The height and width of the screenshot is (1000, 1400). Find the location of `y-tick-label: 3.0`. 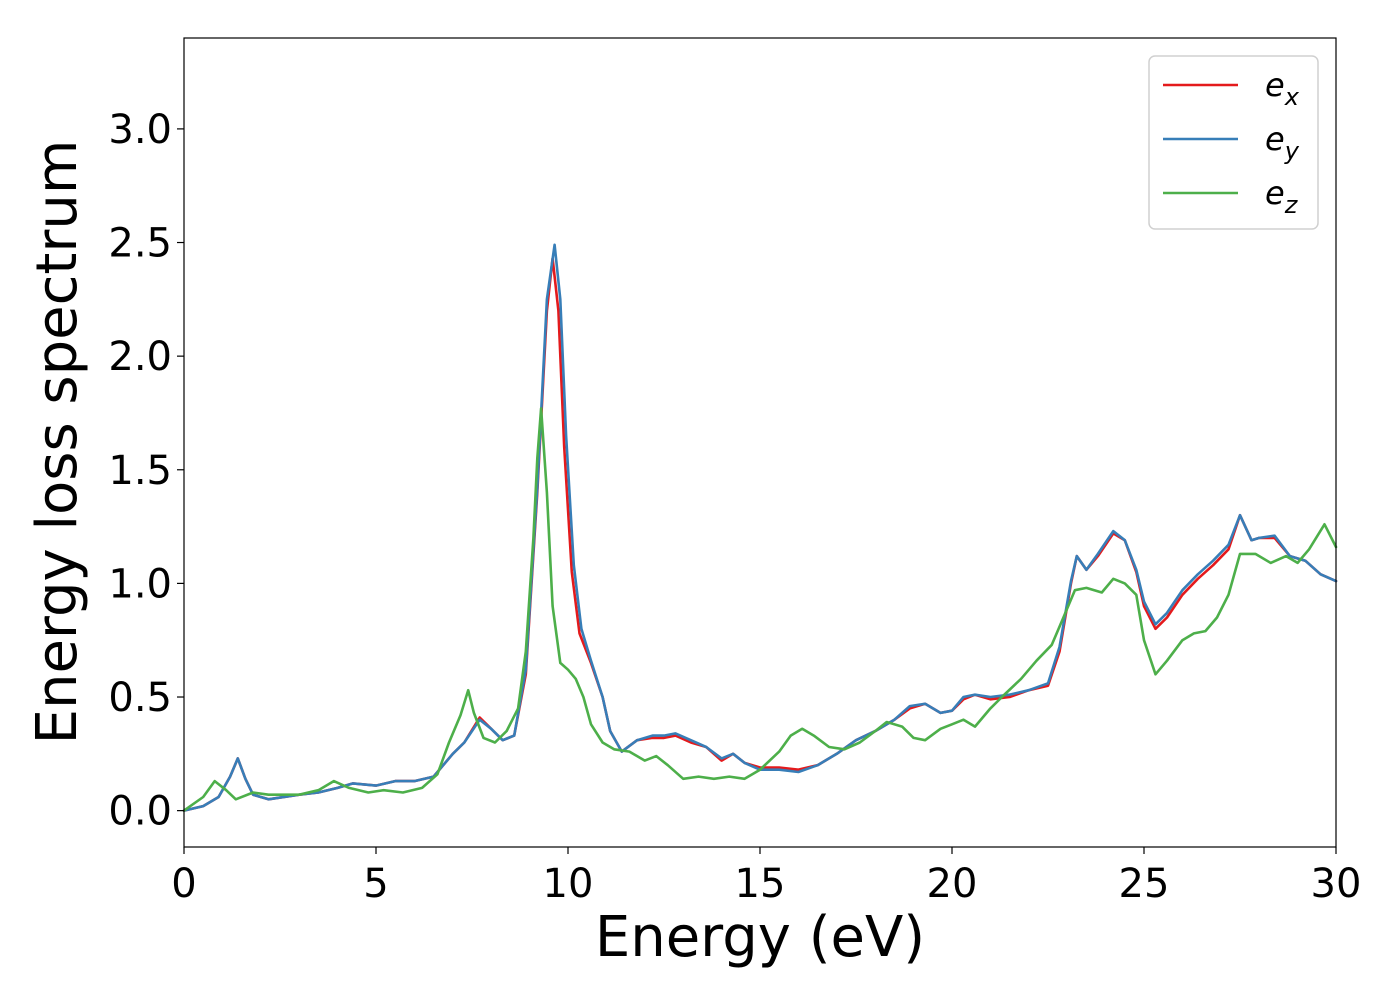

y-tick-label: 3.0 is located at coordinates (140, 130).